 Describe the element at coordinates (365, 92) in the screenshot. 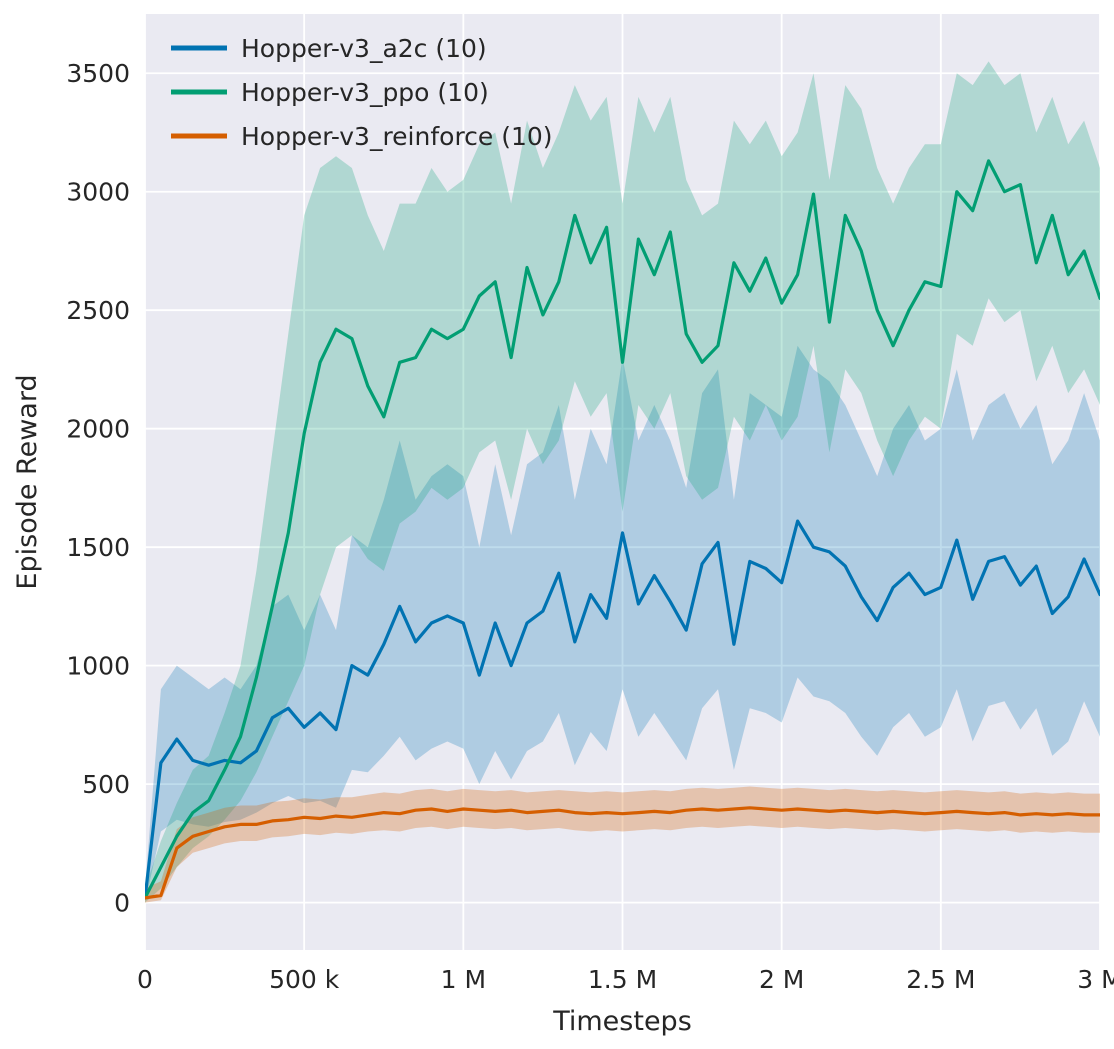

I see `legend-label: Hopper-v3_ppo (10)` at that location.